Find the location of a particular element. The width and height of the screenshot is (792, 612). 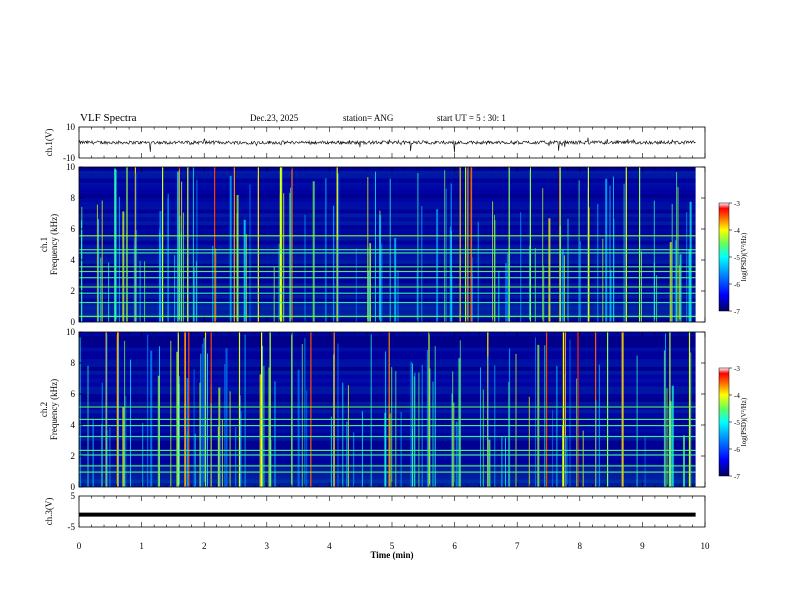

y-axis-label: ch.1(V) is located at coordinates (49, 143).